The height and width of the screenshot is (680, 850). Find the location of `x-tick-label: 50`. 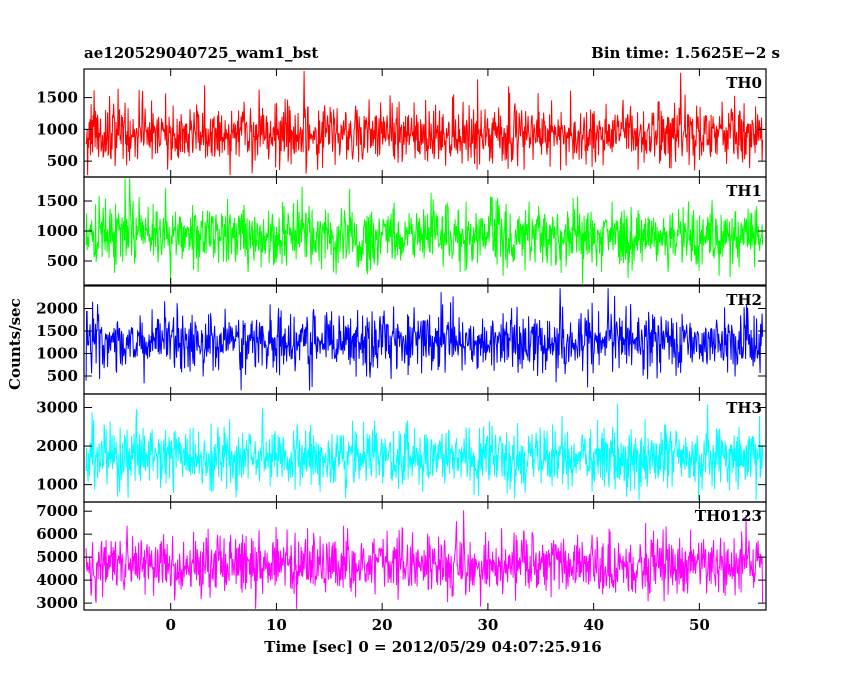

x-tick-label: 50 is located at coordinates (699, 625).